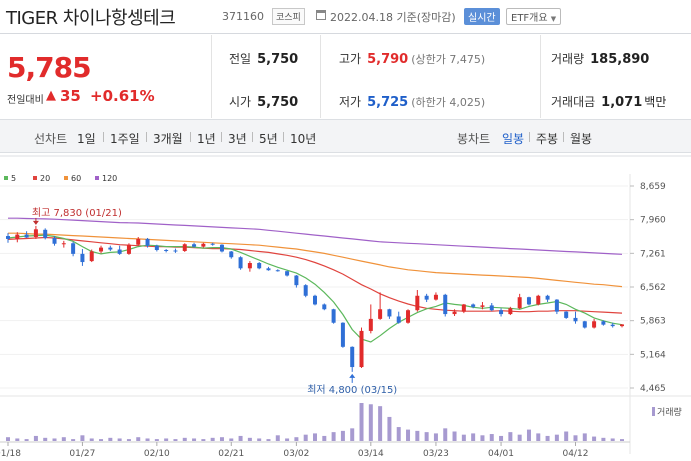 The height and width of the screenshot is (461, 691). Describe the element at coordinates (534, 16) in the screenshot. I see `etf-overview-dropdown: ETF개요 ▼` at that location.